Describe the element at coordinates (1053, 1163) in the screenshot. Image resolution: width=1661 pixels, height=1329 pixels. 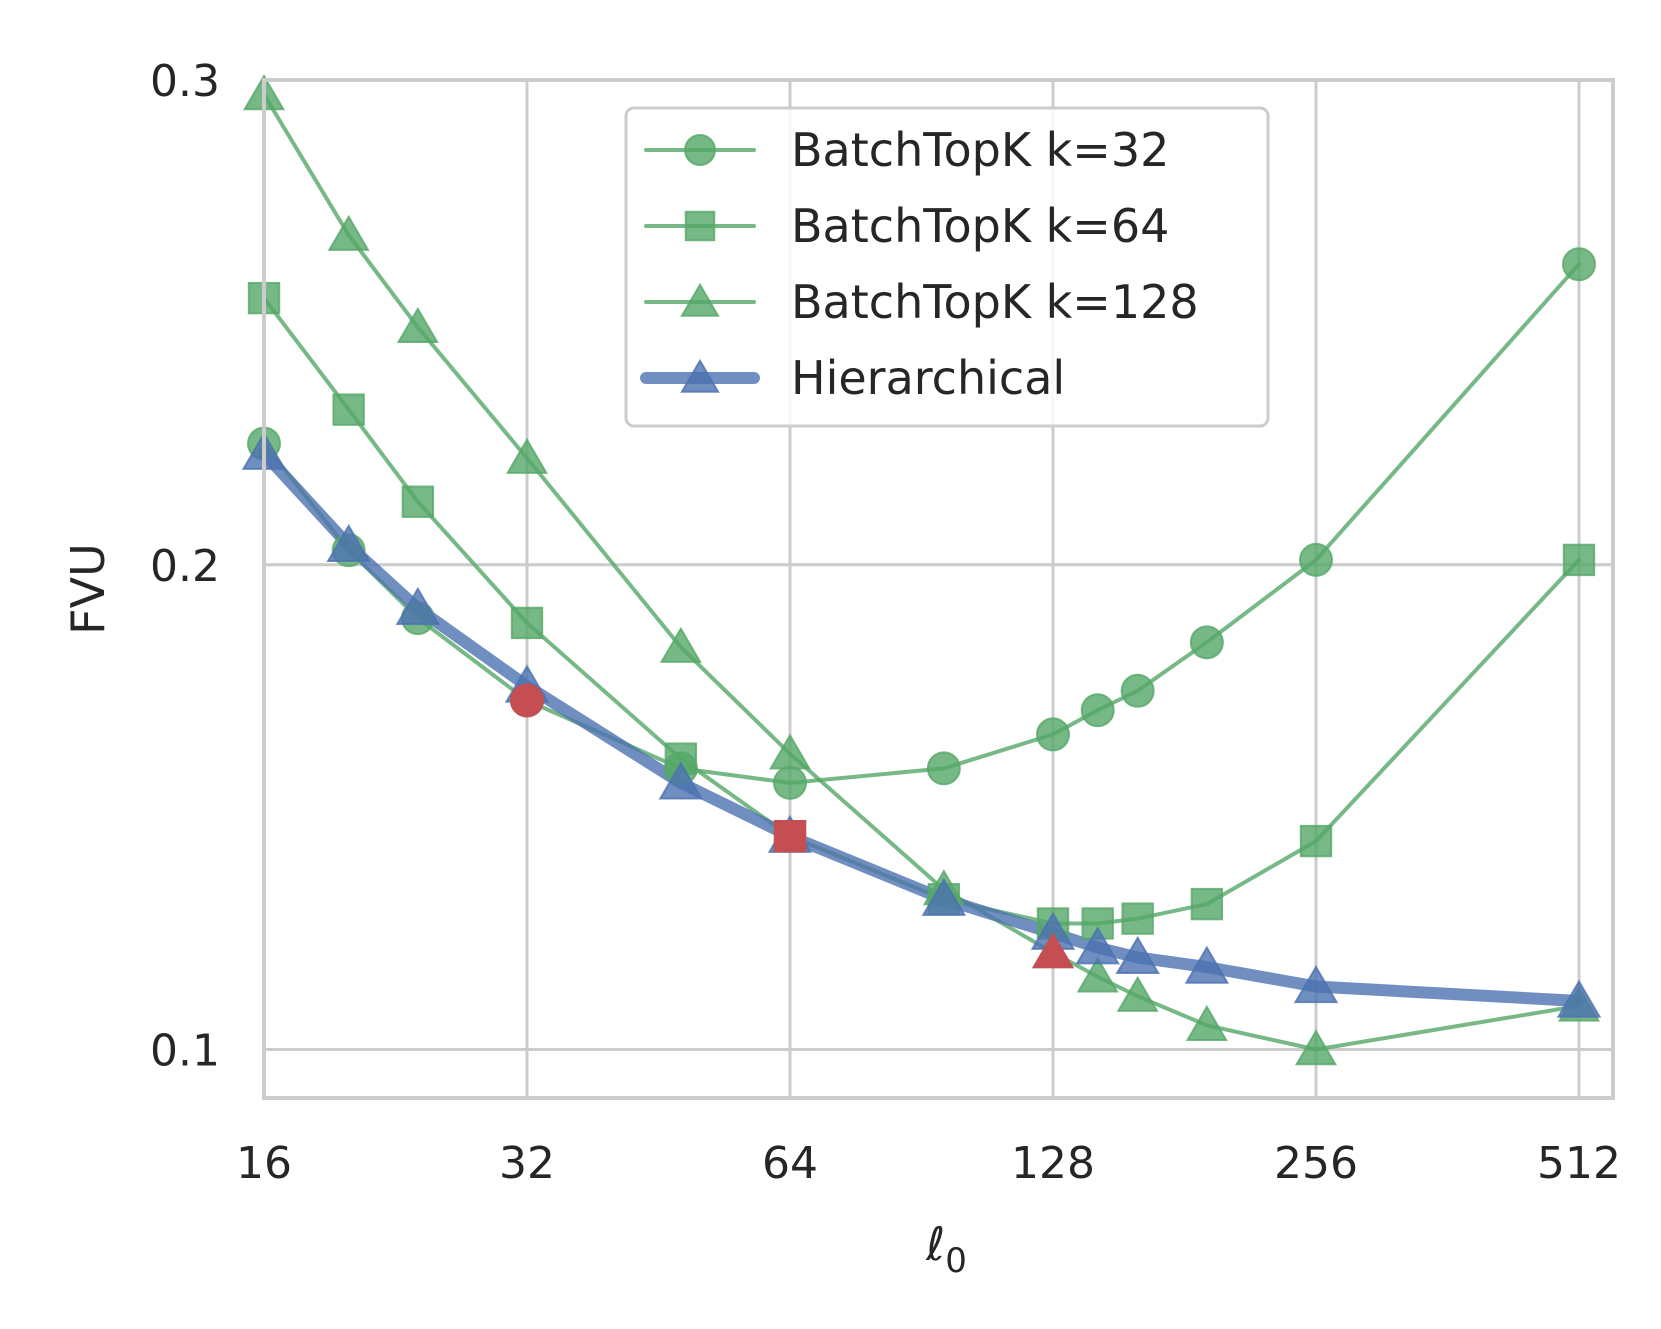
I see `x-tick-label: 128` at that location.